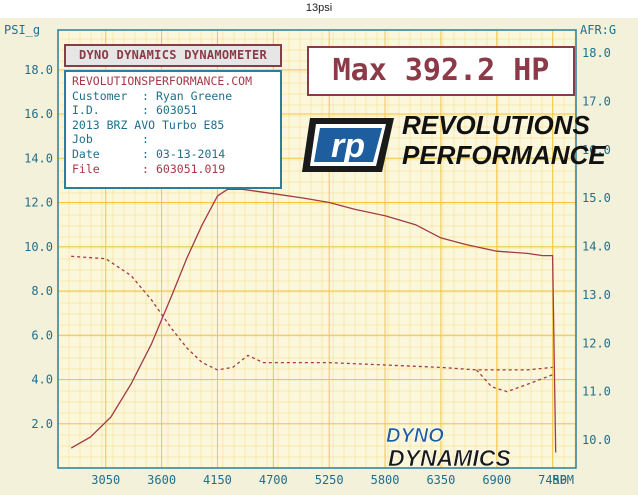  Describe the element at coordinates (563, 480) in the screenshot. I see `x-axis-unit: RPM` at that location.